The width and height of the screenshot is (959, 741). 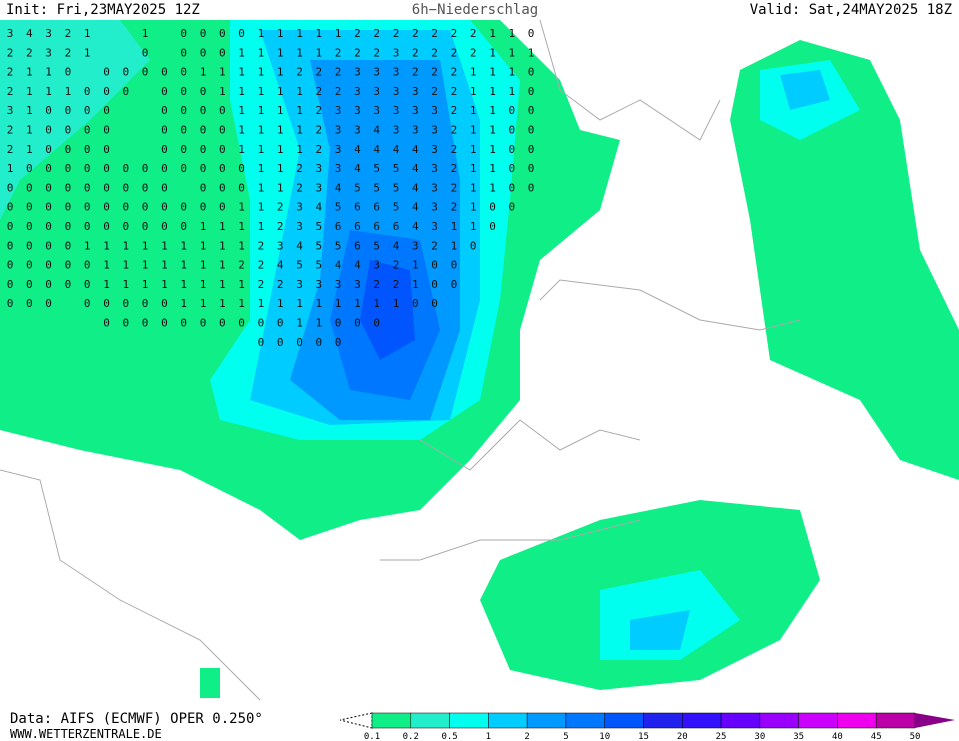 What do you see at coordinates (103, 10) in the screenshot?
I see `init-text: Init: Fri,23MAY2025 12Z` at bounding box center [103, 10].